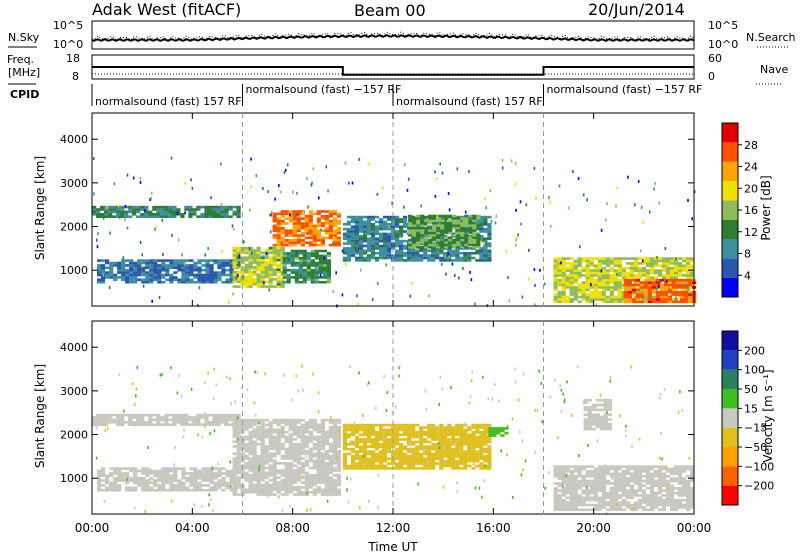 Image resolution: width=800 pixels, height=554 pixels. Describe the element at coordinates (68, 25) in the screenshot. I see `nsky-tick-high: 10^5` at that location.